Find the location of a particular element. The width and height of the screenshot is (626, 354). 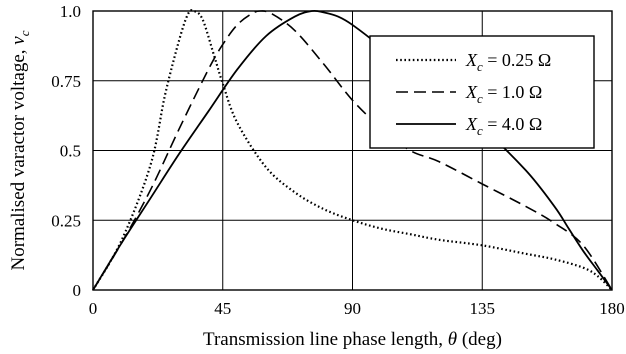

legend-entries: Xc = 0.25 Ω Xc = 1.0 Ω Xc = 4.0 Ω is located at coordinates (473, 94).